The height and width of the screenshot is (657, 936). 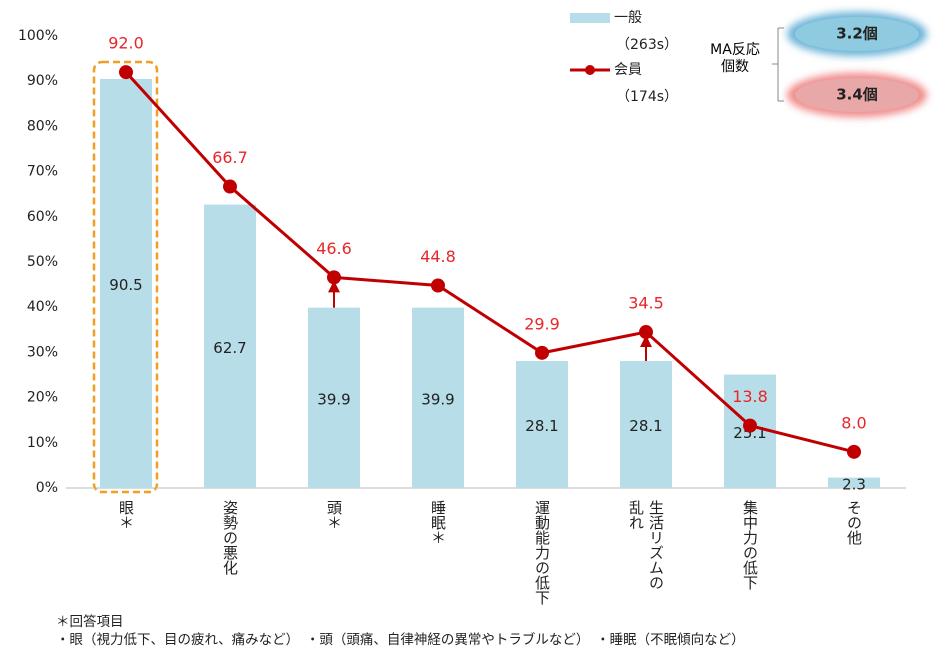 I want to click on line-value-label: 34.5, so click(x=646, y=303).